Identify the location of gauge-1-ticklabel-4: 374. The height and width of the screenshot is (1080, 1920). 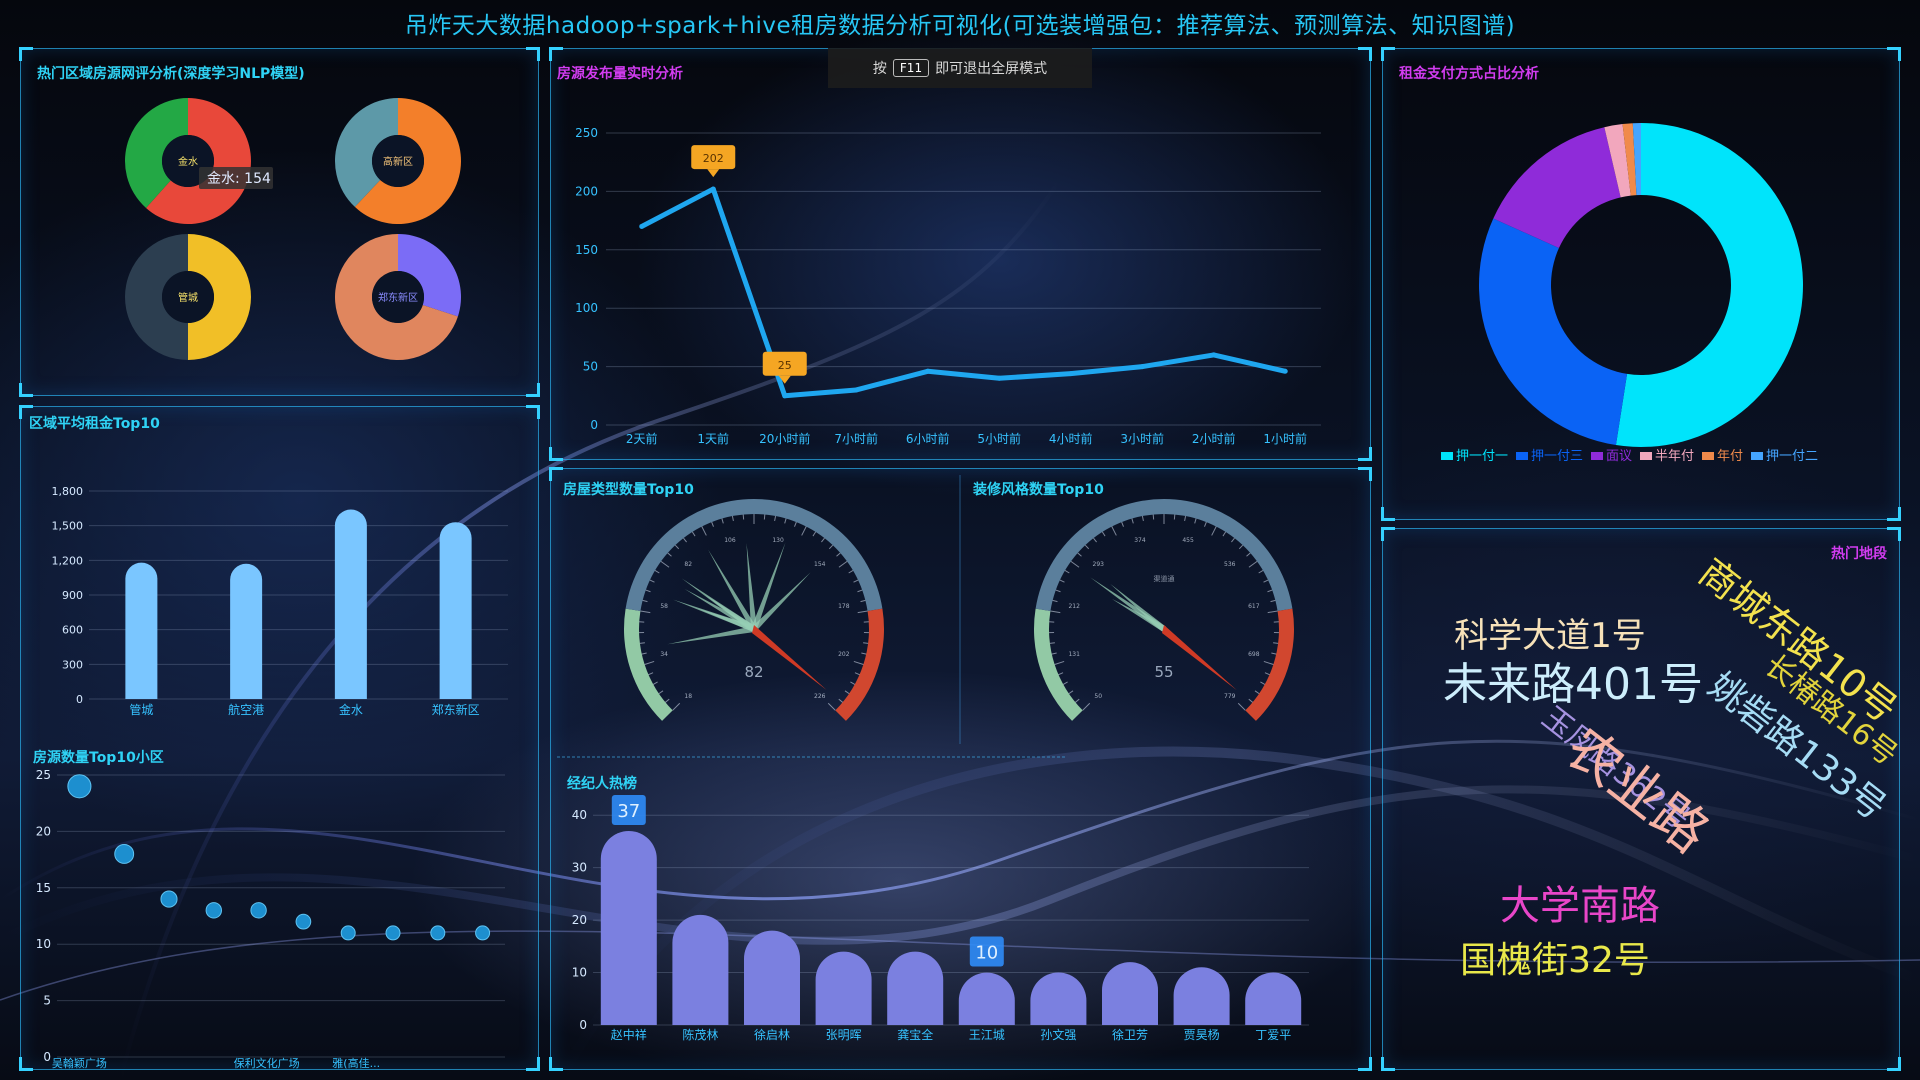
(1140, 540).